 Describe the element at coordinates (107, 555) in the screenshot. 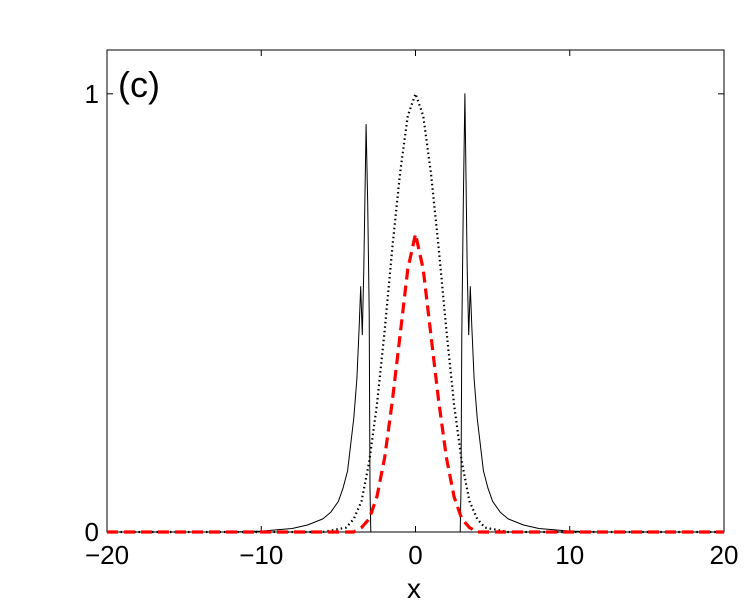

I see `x-tick-label: −20` at that location.